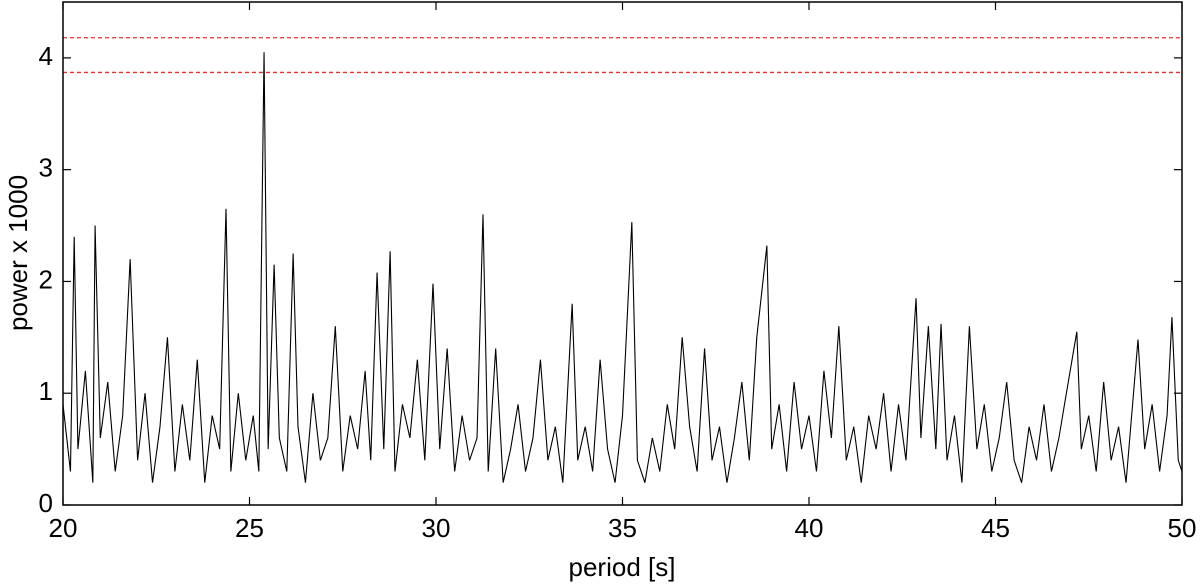  What do you see at coordinates (46, 391) in the screenshot?
I see `y-tick-label: 1` at bounding box center [46, 391].